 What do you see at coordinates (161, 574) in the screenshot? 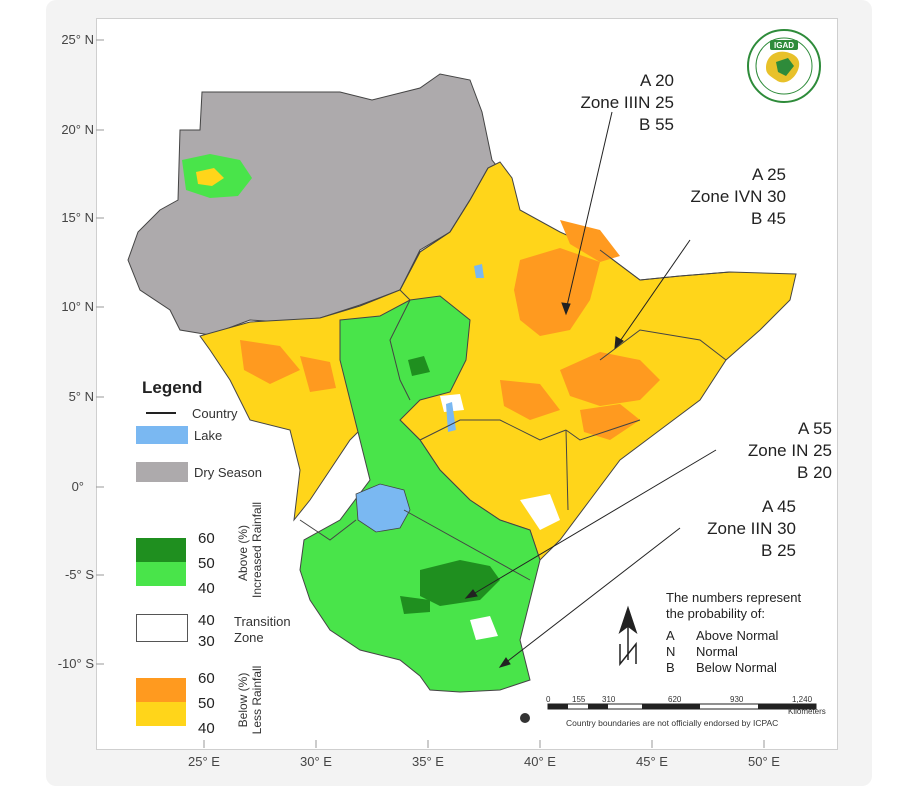
I see `above-low-swatch` at bounding box center [161, 574].